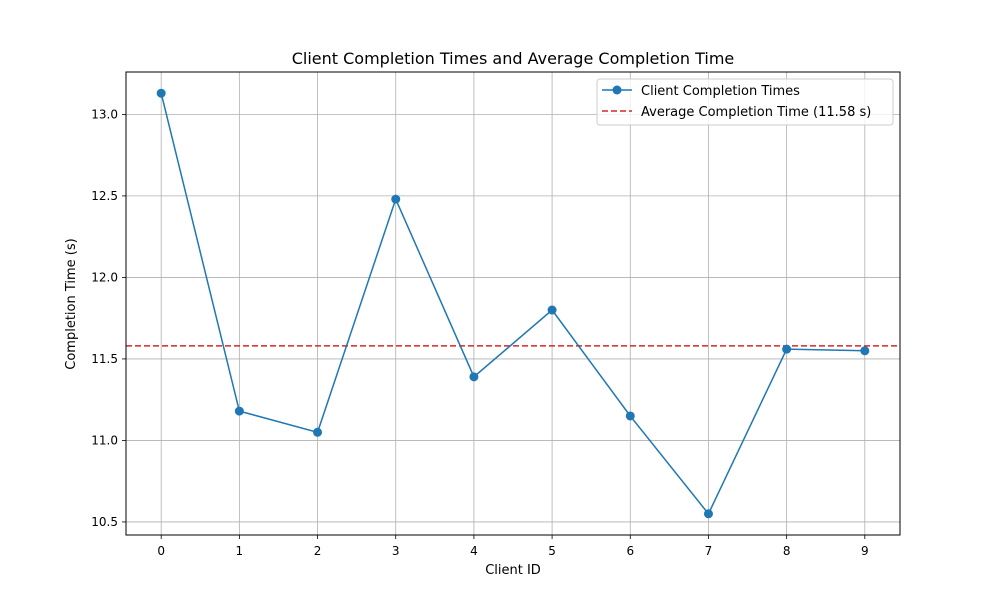  I want to click on x-tick-label: 6, so click(630, 551).